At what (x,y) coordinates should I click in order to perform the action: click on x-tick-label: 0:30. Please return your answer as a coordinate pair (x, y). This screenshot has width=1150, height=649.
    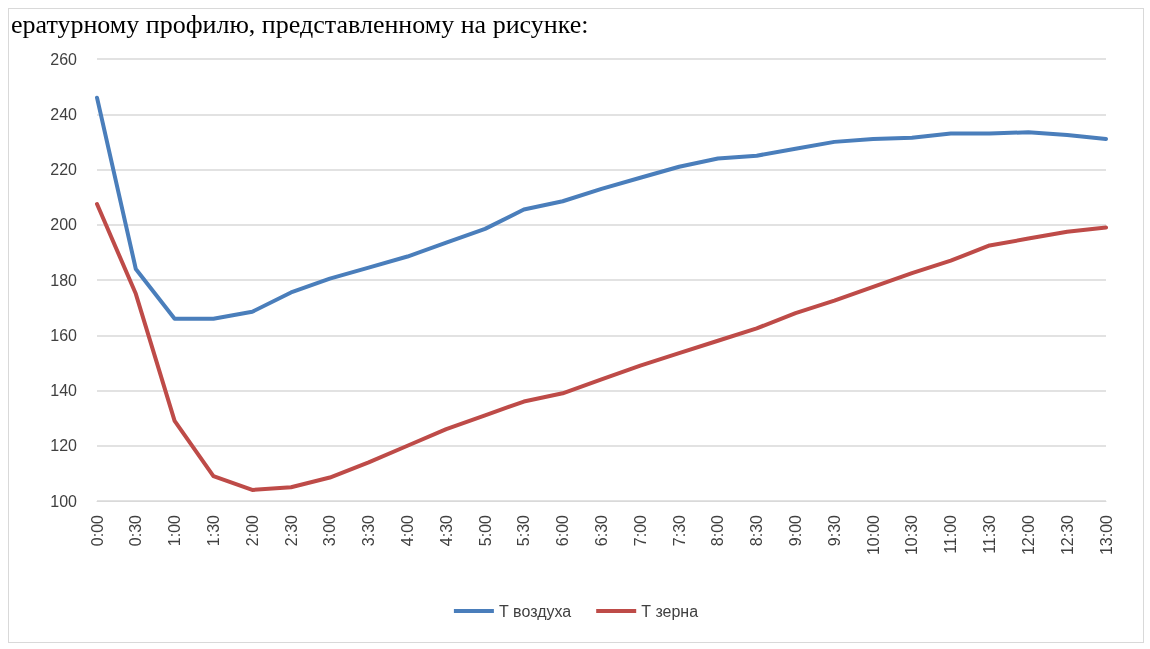
    Looking at the image, I should click on (136, 530).